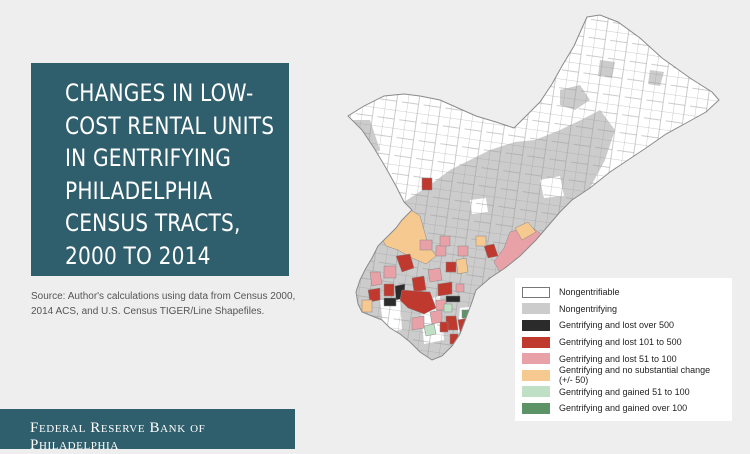 This screenshot has width=750, height=454. What do you see at coordinates (624, 309) in the screenshot?
I see `legend-item: Nongentrifying` at bounding box center [624, 309].